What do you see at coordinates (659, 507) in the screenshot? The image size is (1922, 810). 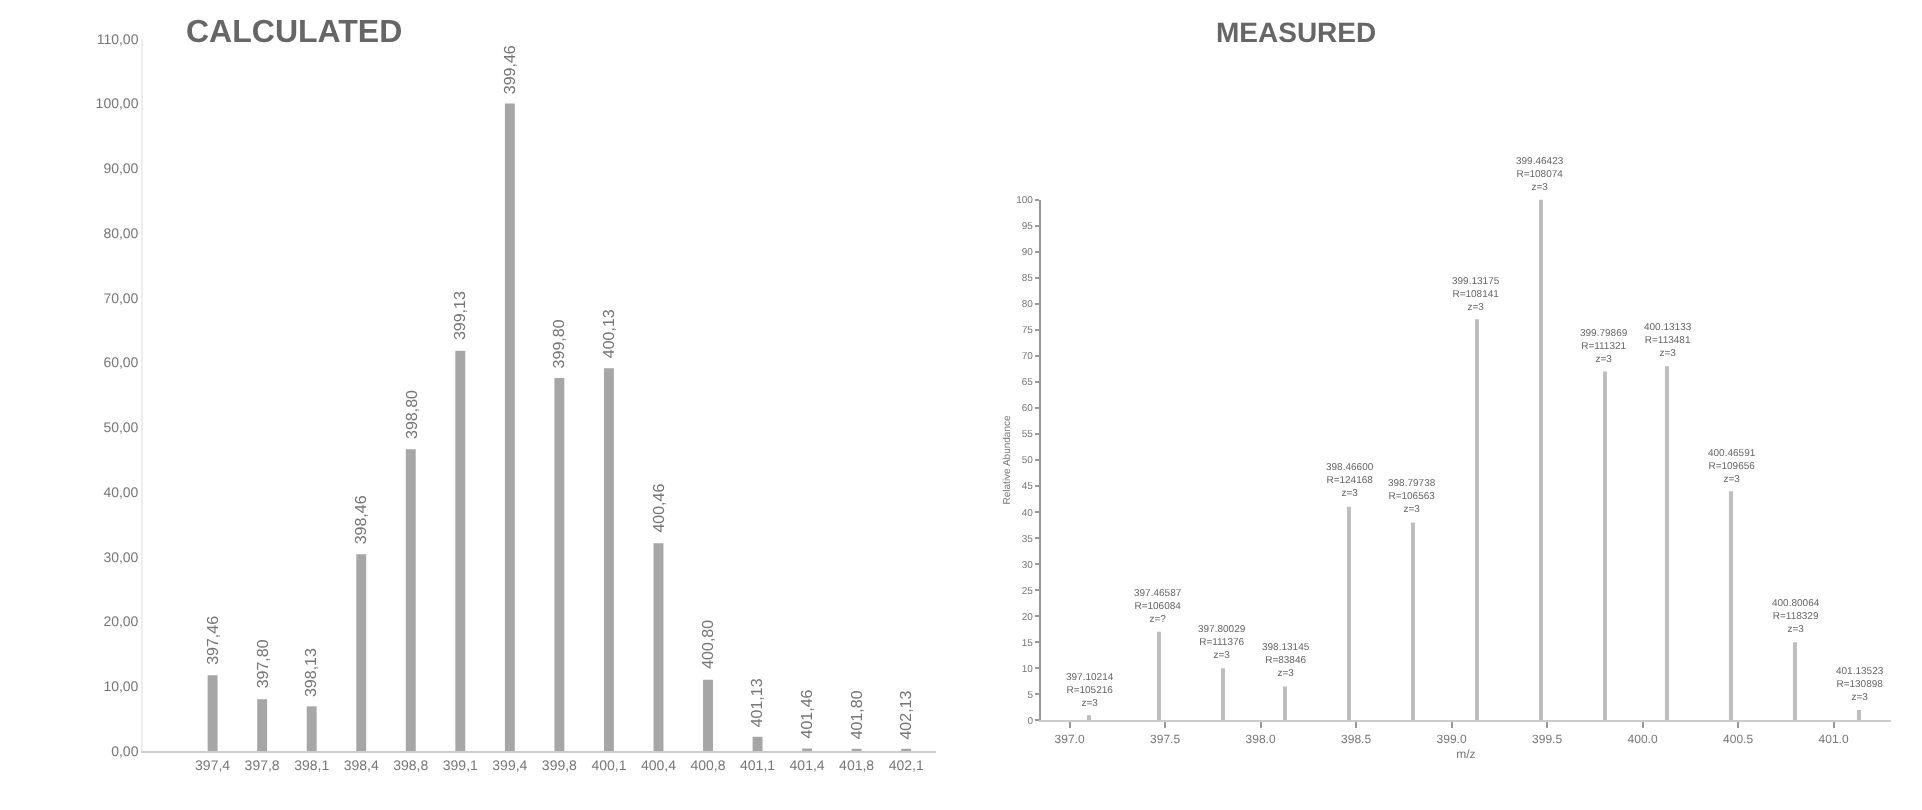 I see `annotation: 400,46` at bounding box center [659, 507].